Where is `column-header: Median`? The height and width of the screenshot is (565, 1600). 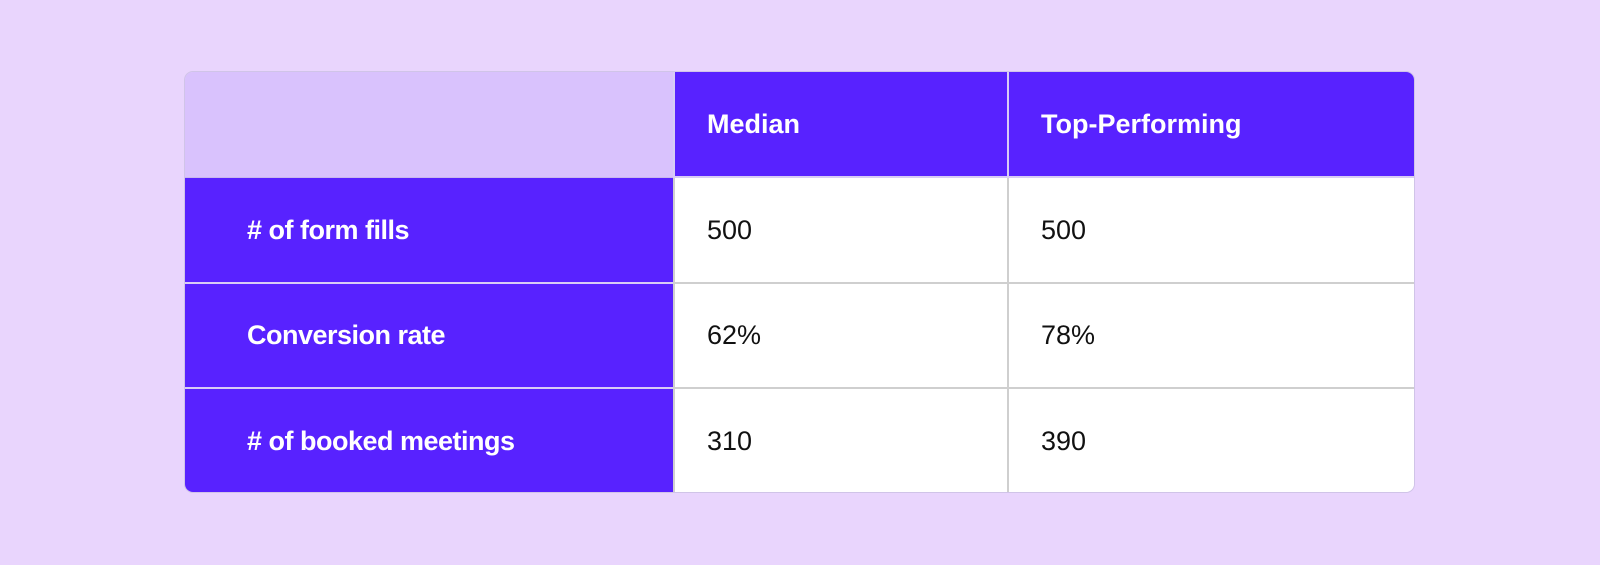 column-header: Median is located at coordinates (840, 125).